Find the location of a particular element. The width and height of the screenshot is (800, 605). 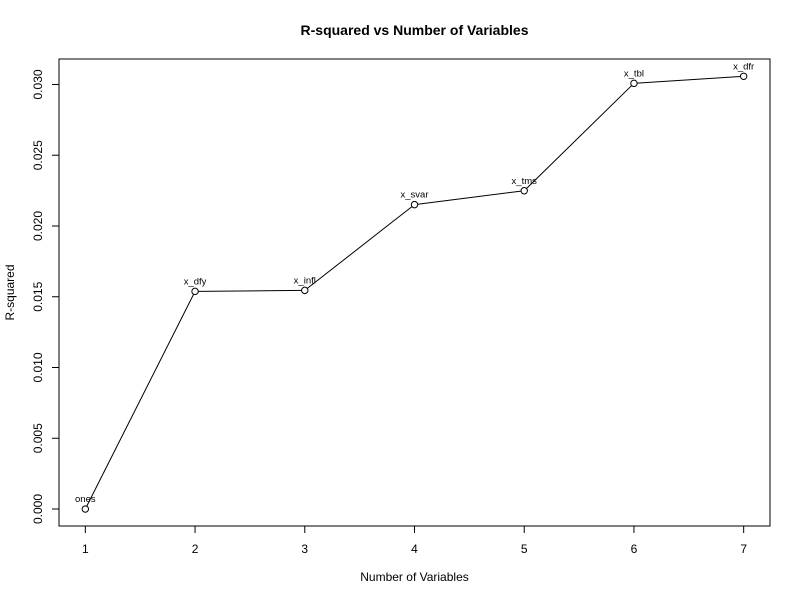

x-axis-label: Number of Variables is located at coordinates (414, 577).